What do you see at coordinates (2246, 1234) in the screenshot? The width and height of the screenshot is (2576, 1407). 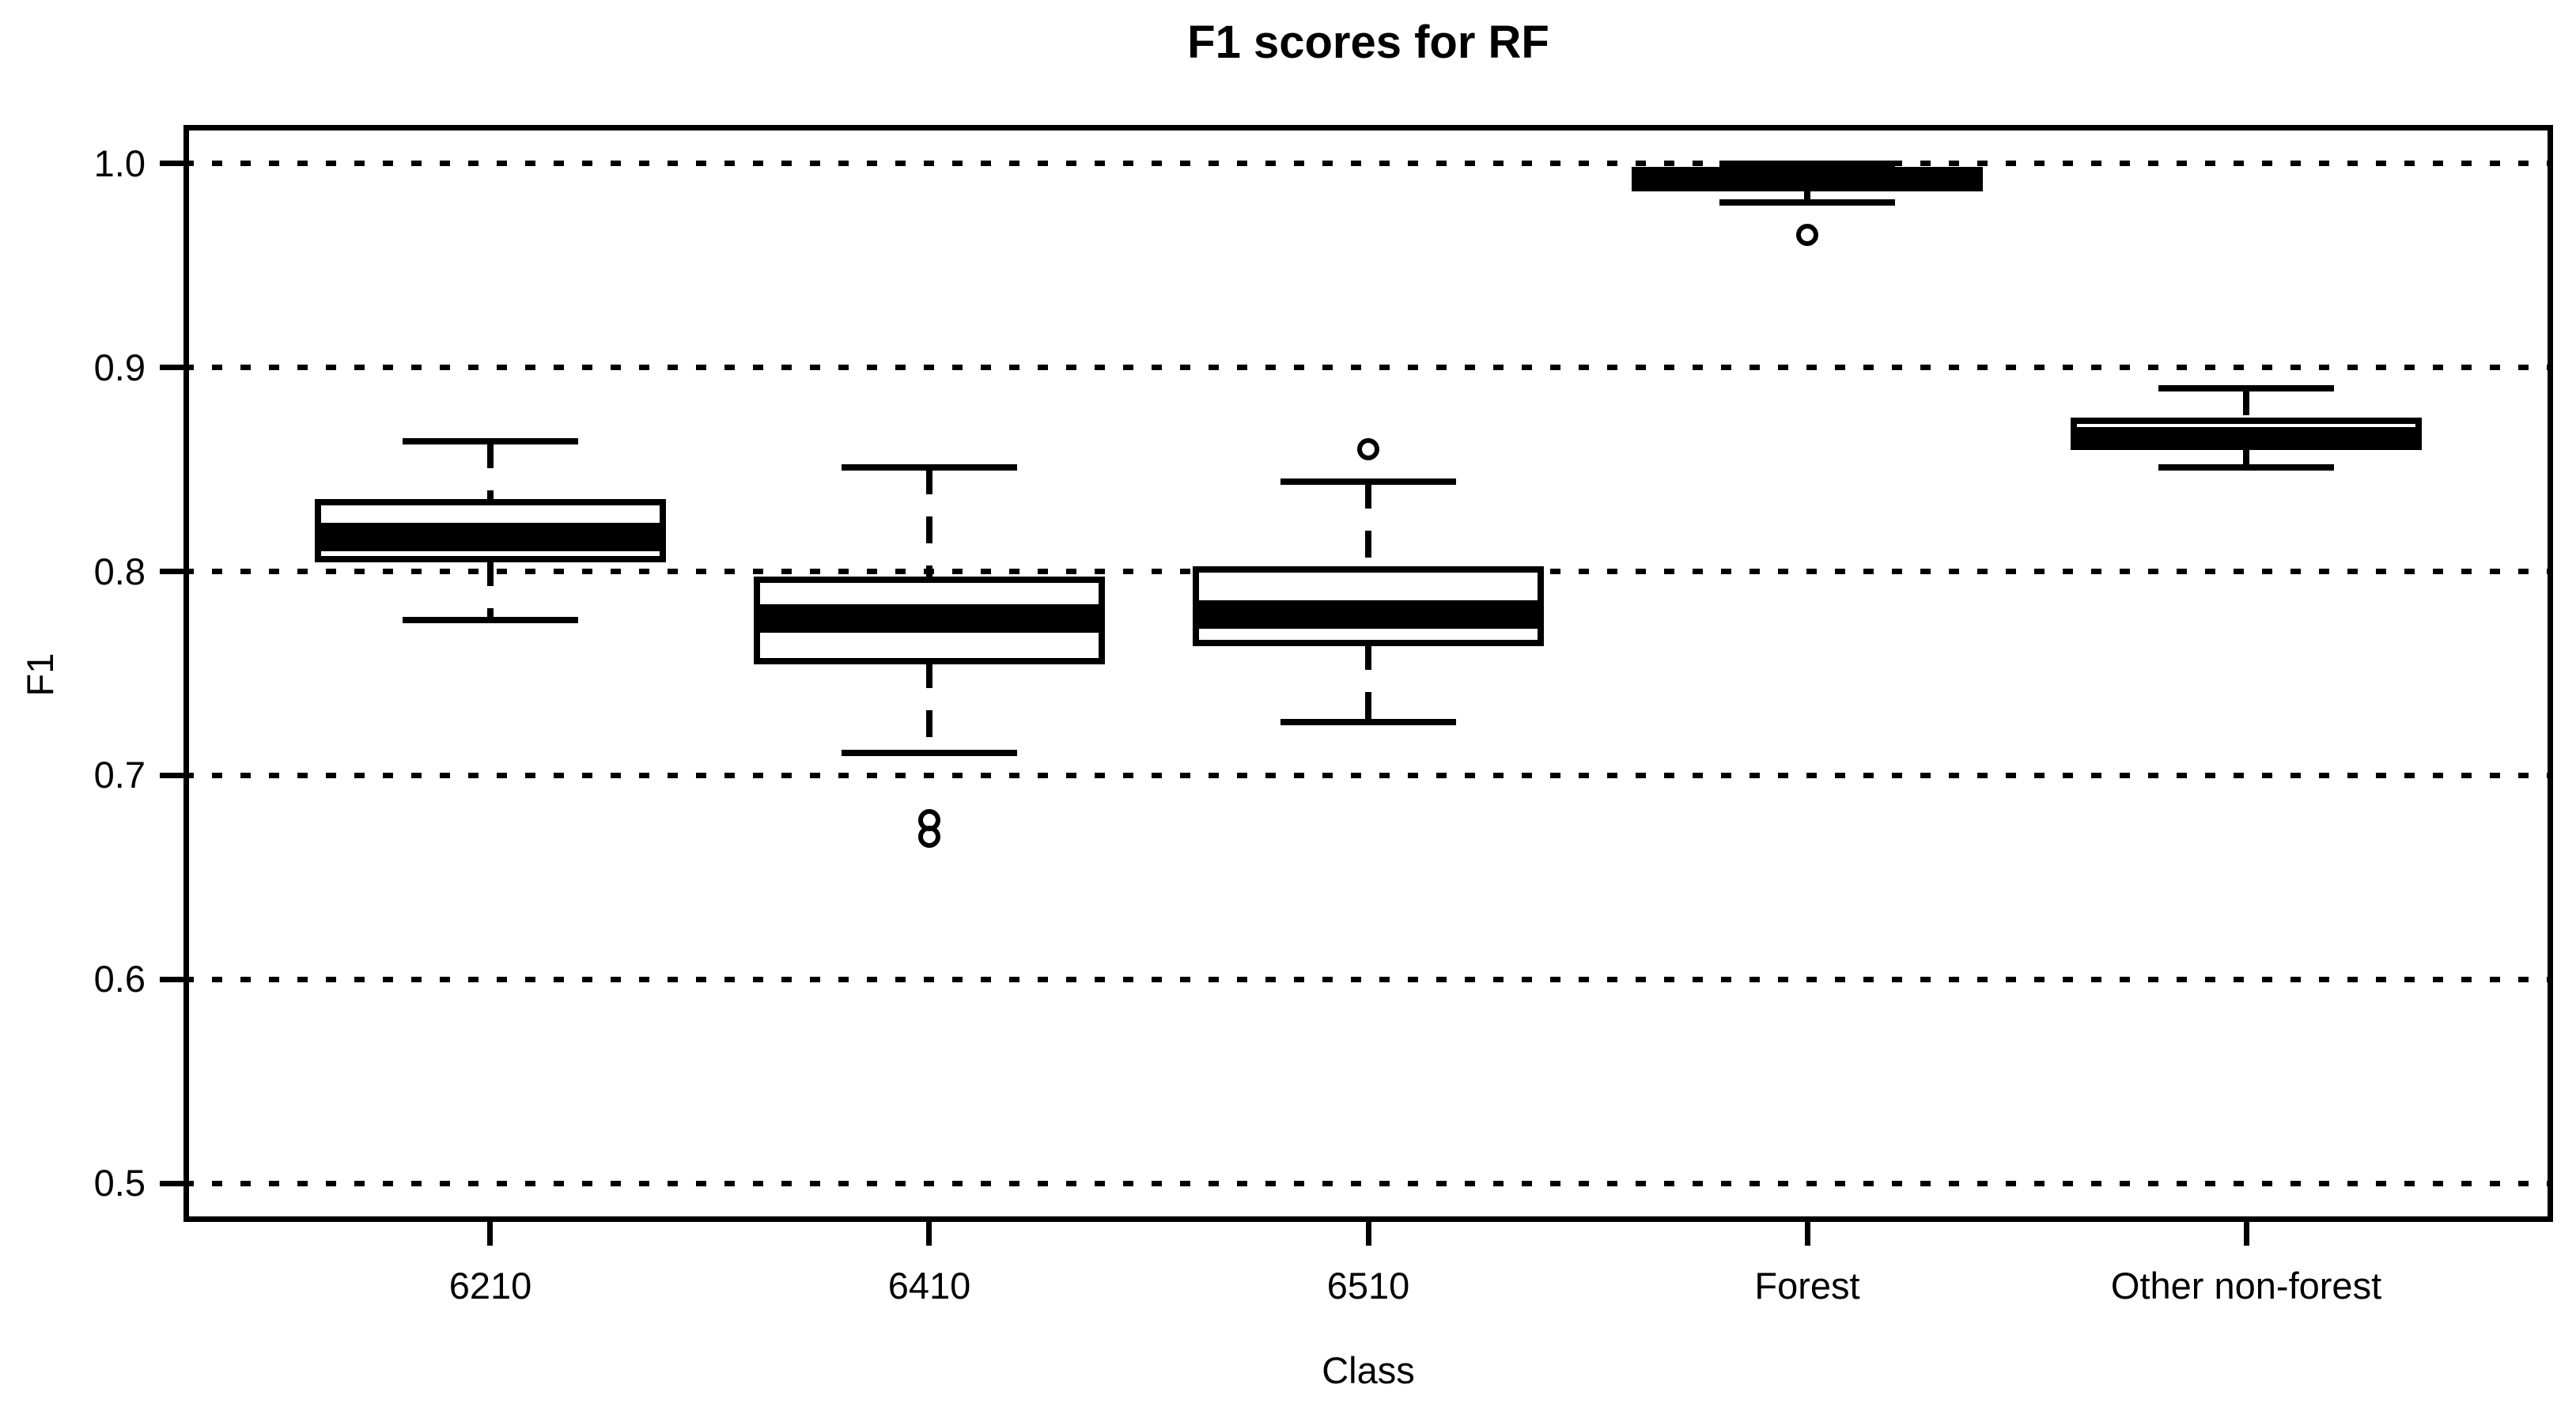 I see `x-tick-Other non-forest` at bounding box center [2246, 1234].